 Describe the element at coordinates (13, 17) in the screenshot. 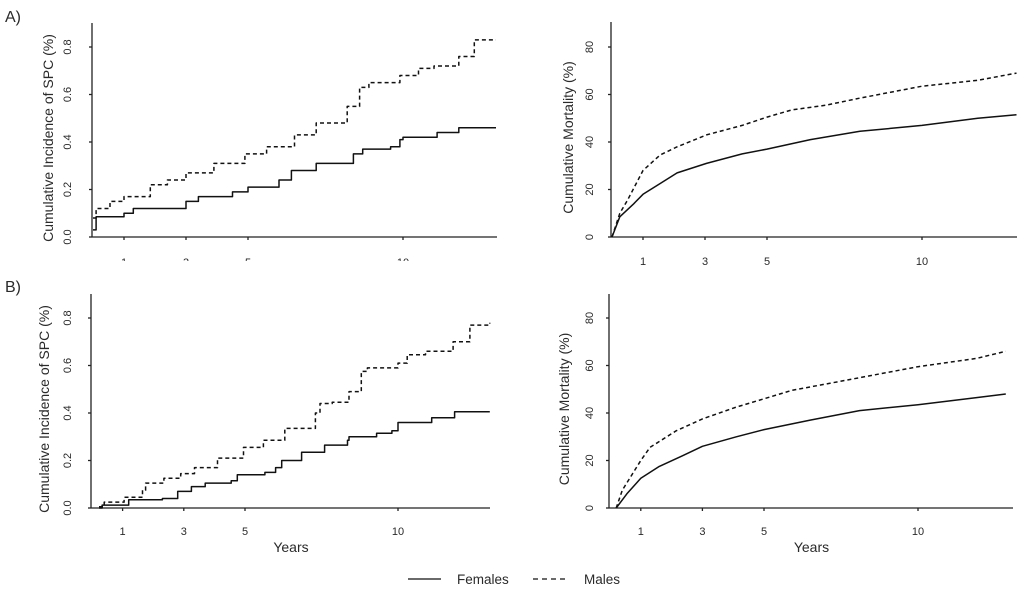

I see `panel-label-a: A)` at that location.